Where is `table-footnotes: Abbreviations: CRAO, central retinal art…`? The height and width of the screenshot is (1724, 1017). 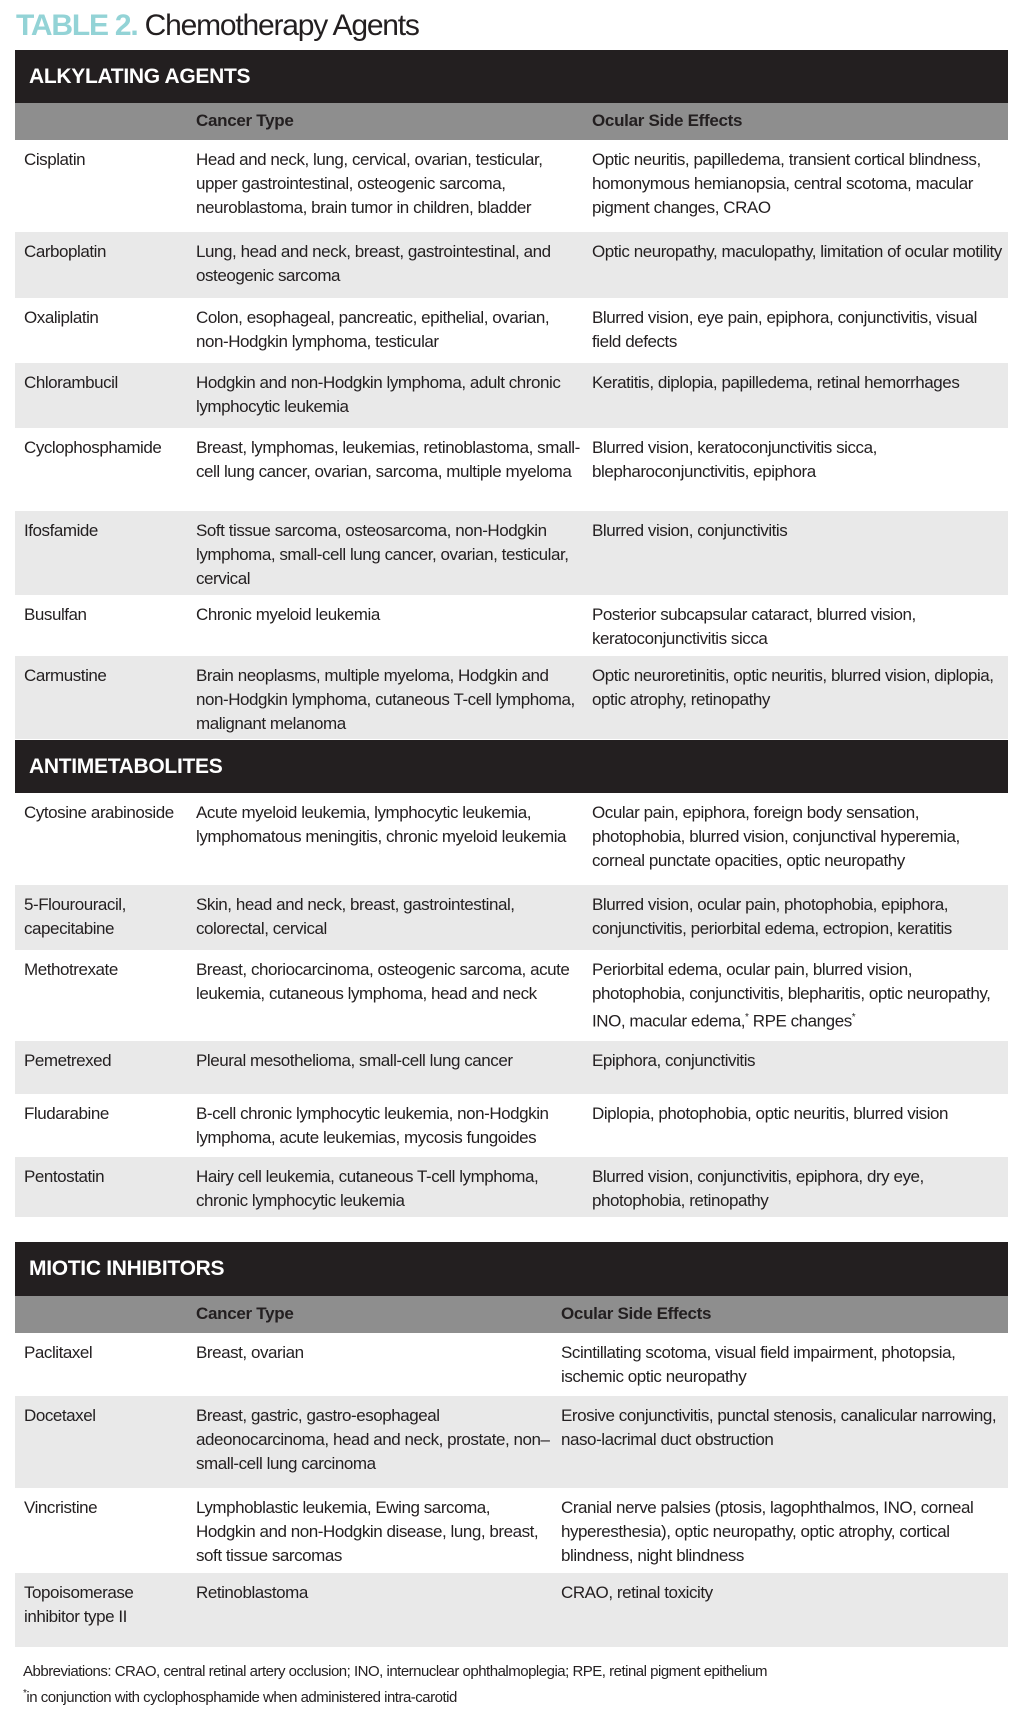
table-footnotes: Abbreviations: CRAO, central retinal art… is located at coordinates (395, 1685).